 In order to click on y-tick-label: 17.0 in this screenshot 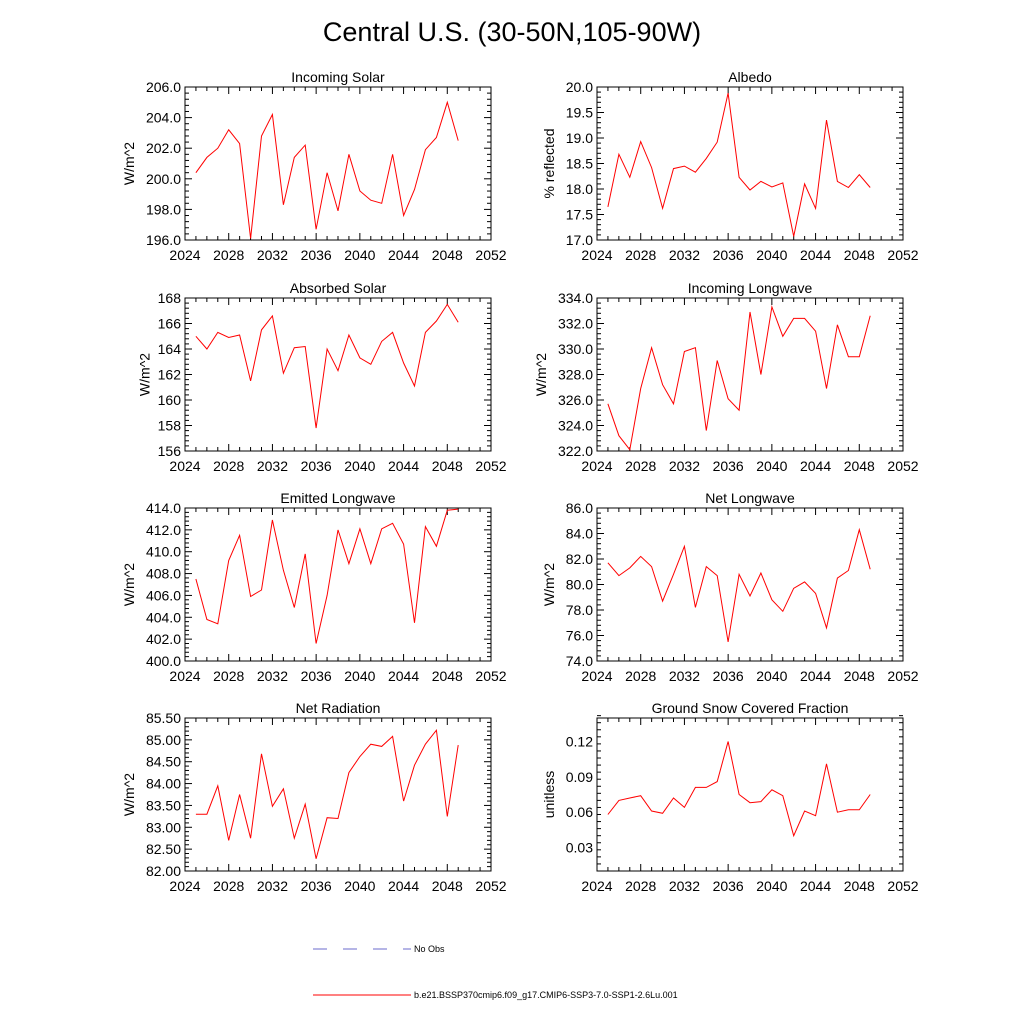, I will do `click(579, 240)`.